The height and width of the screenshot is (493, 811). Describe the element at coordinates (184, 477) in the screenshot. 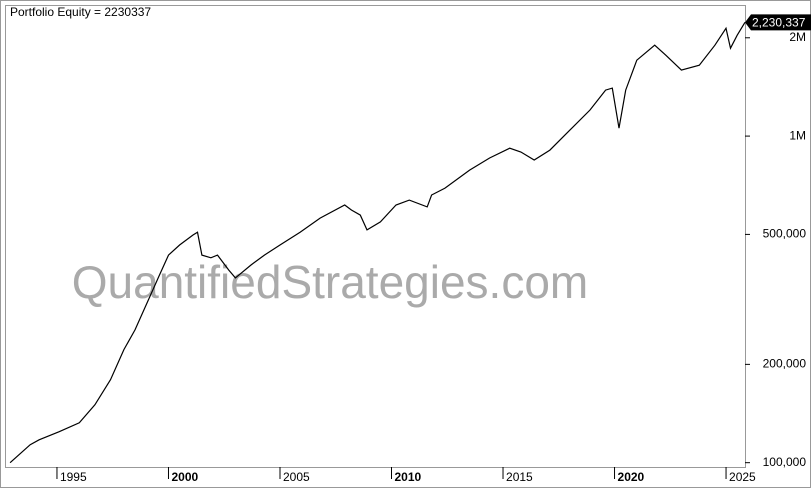

I see `x-tick-label: 2000` at that location.